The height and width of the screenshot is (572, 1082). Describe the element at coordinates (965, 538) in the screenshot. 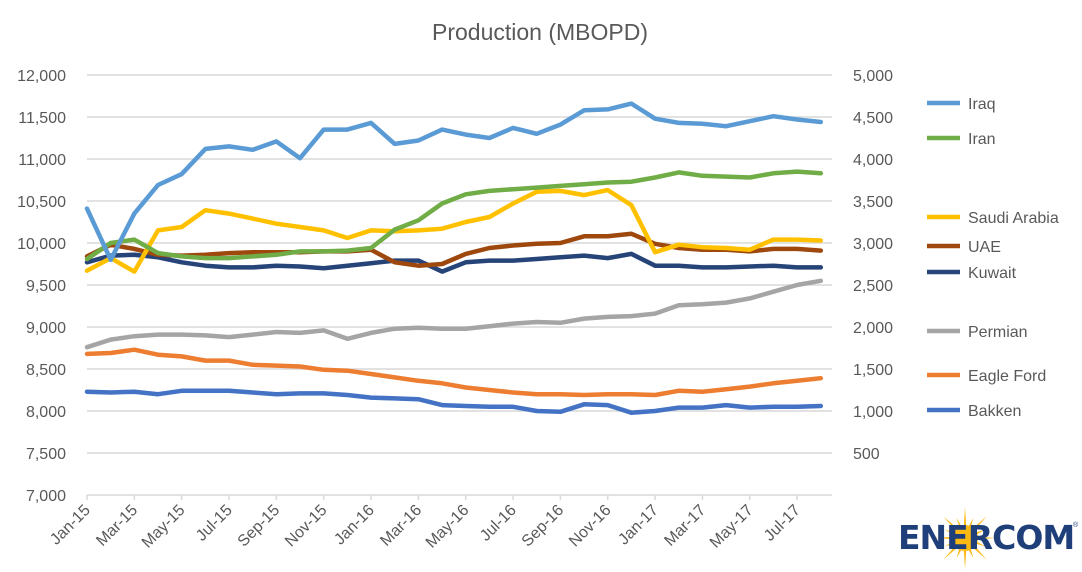

I see `sun-icon` at that location.